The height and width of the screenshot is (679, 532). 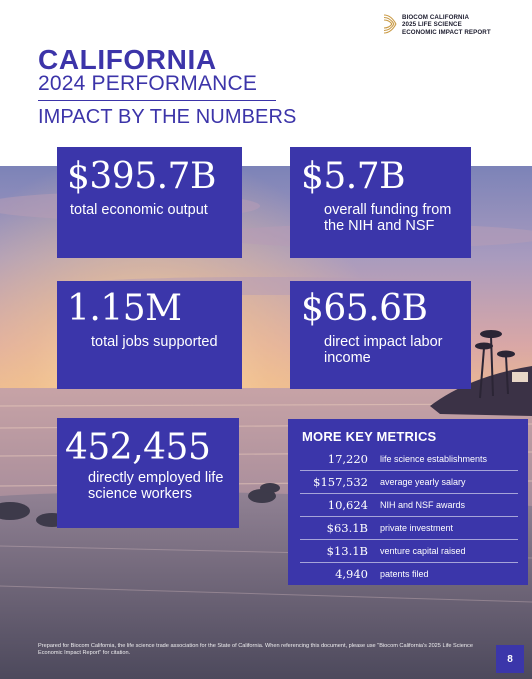 I want to click on metric-value: $63.1B, so click(x=347, y=528).